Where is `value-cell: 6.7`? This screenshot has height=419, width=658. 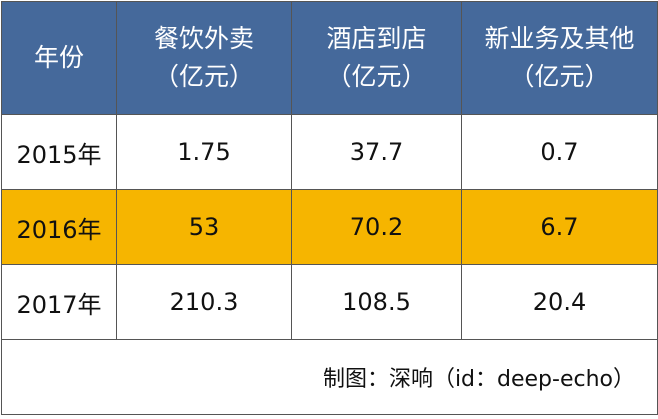 value-cell: 6.7 is located at coordinates (559, 227).